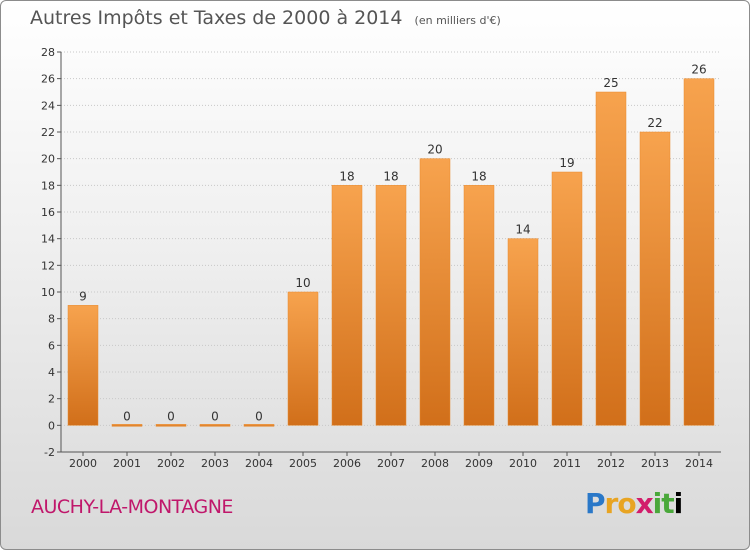  I want to click on x-tick-label-2012: 2012, so click(611, 463).